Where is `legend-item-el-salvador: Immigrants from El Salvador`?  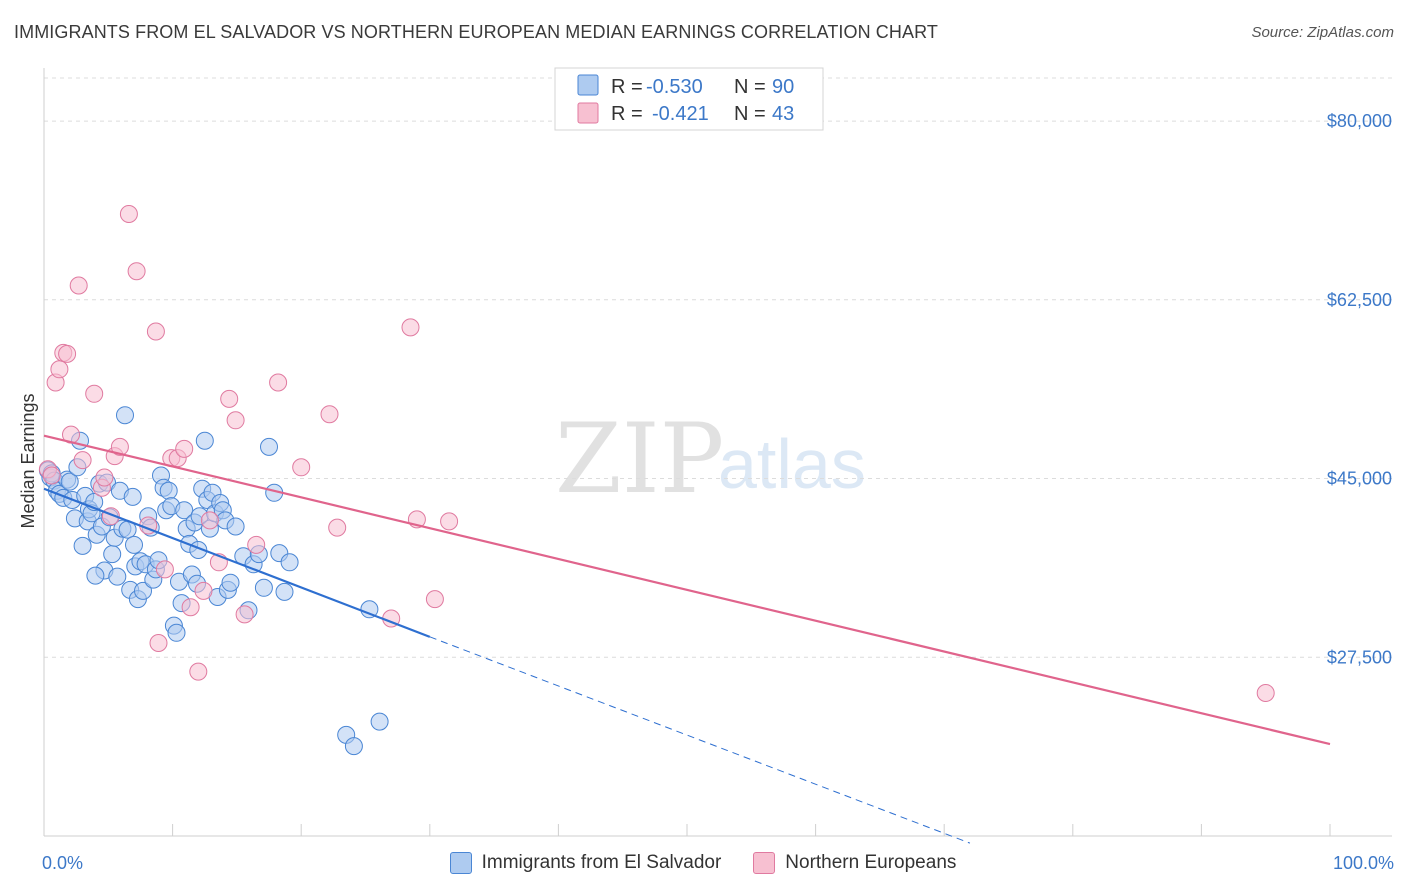
legend-item-el-salvador: Immigrants from El Salvador is located at coordinates (585, 863).